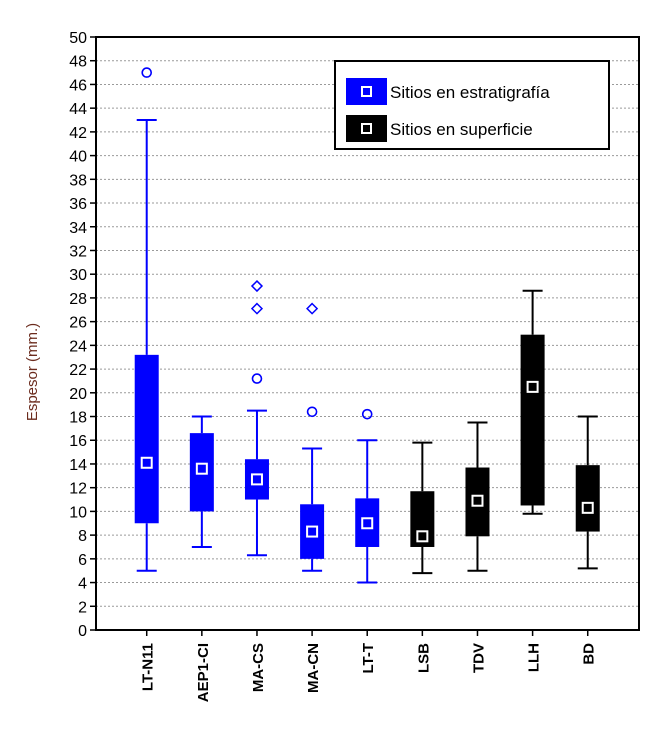 This screenshot has height=735, width=659. I want to click on y-tick-label: 4, so click(82, 584).